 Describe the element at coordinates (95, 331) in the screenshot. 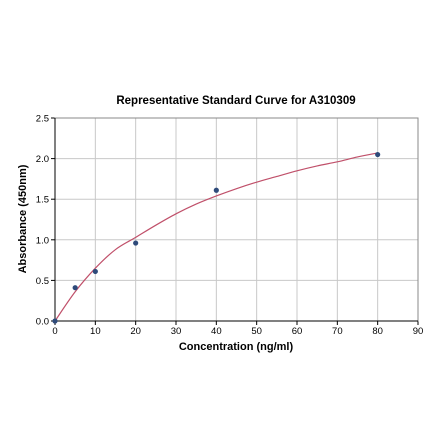

I see `x-tick-label: 10` at that location.